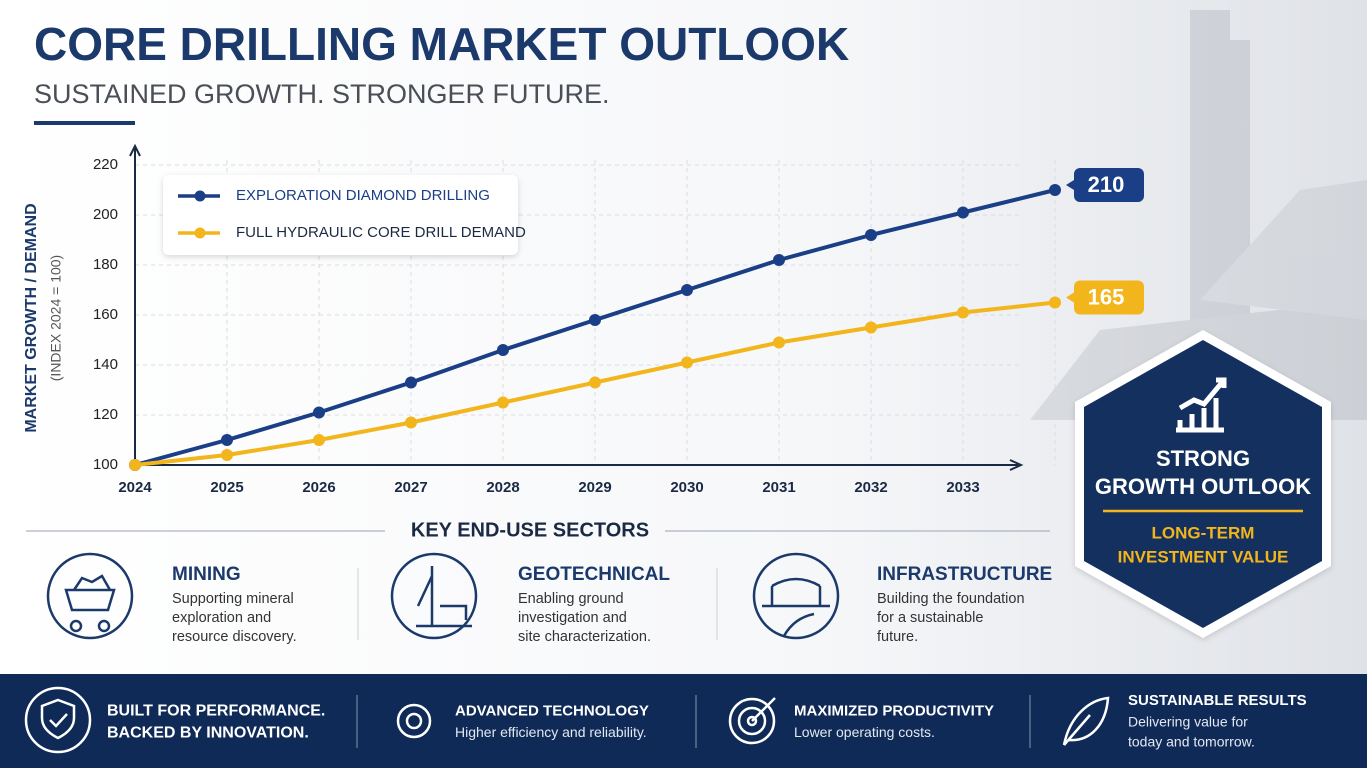 The width and height of the screenshot is (1367, 768). What do you see at coordinates (105, 264) in the screenshot?
I see `y-tick-label: 180` at bounding box center [105, 264].